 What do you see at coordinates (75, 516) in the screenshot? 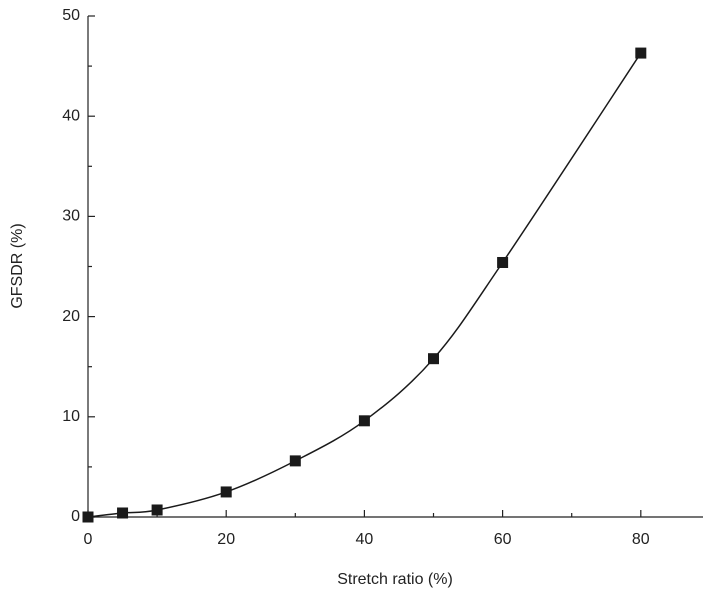
I see `y-tick-label: 0` at bounding box center [75, 516].